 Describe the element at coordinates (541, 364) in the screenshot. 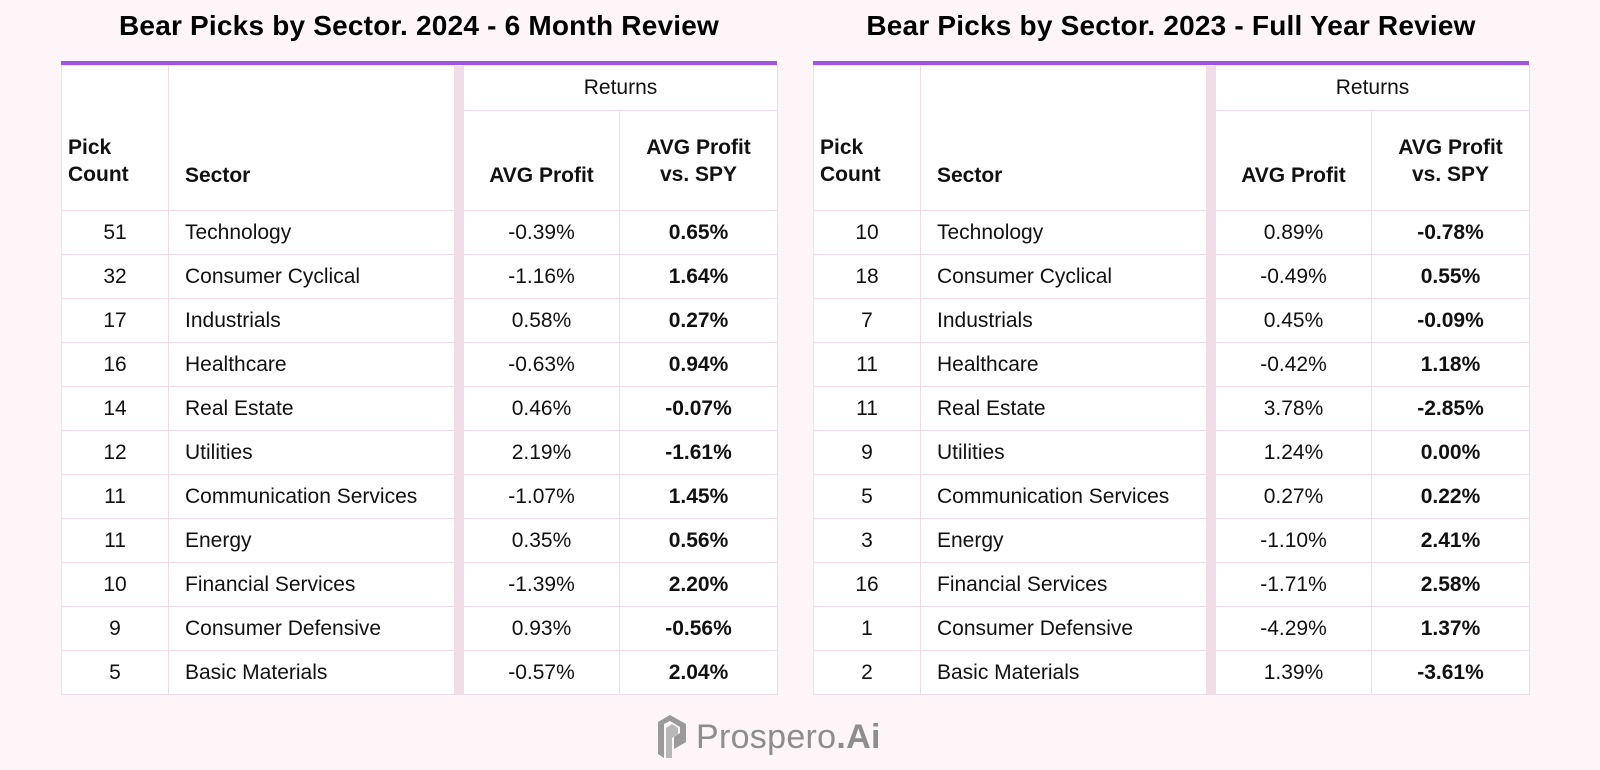

I see `avg-profit-cell: -0.63%` at that location.